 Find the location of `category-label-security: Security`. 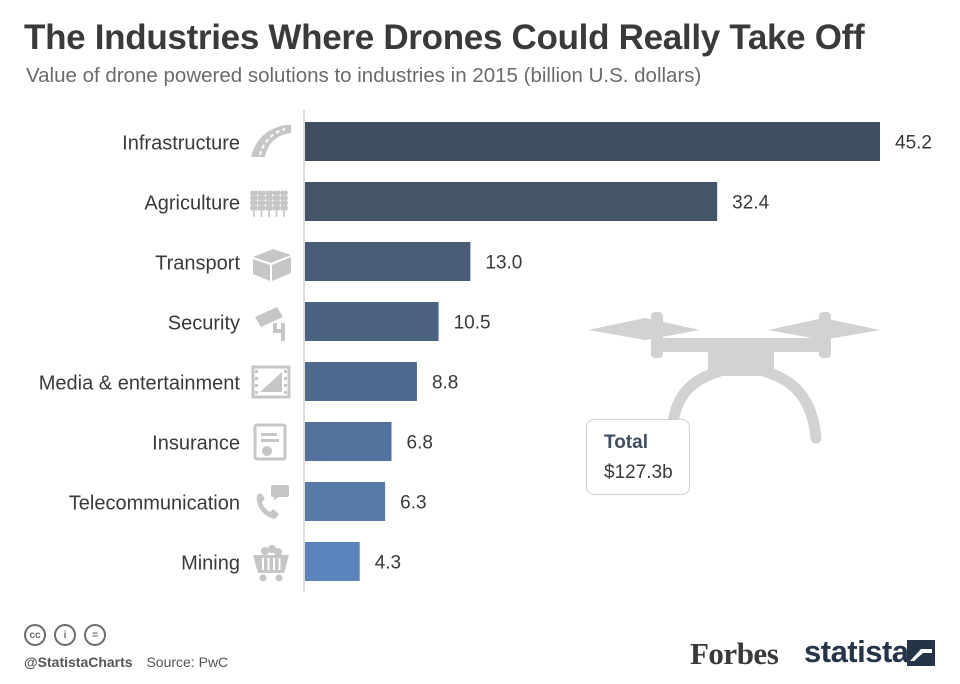

category-label-security: Security is located at coordinates (204, 324).